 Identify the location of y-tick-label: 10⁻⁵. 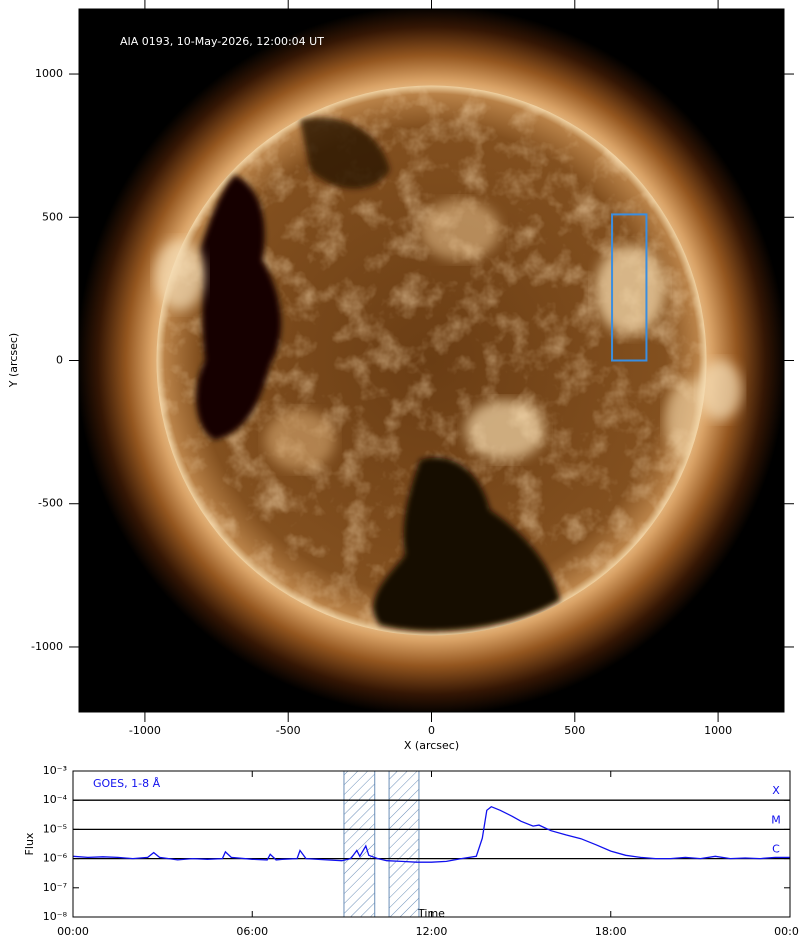
(55, 828).